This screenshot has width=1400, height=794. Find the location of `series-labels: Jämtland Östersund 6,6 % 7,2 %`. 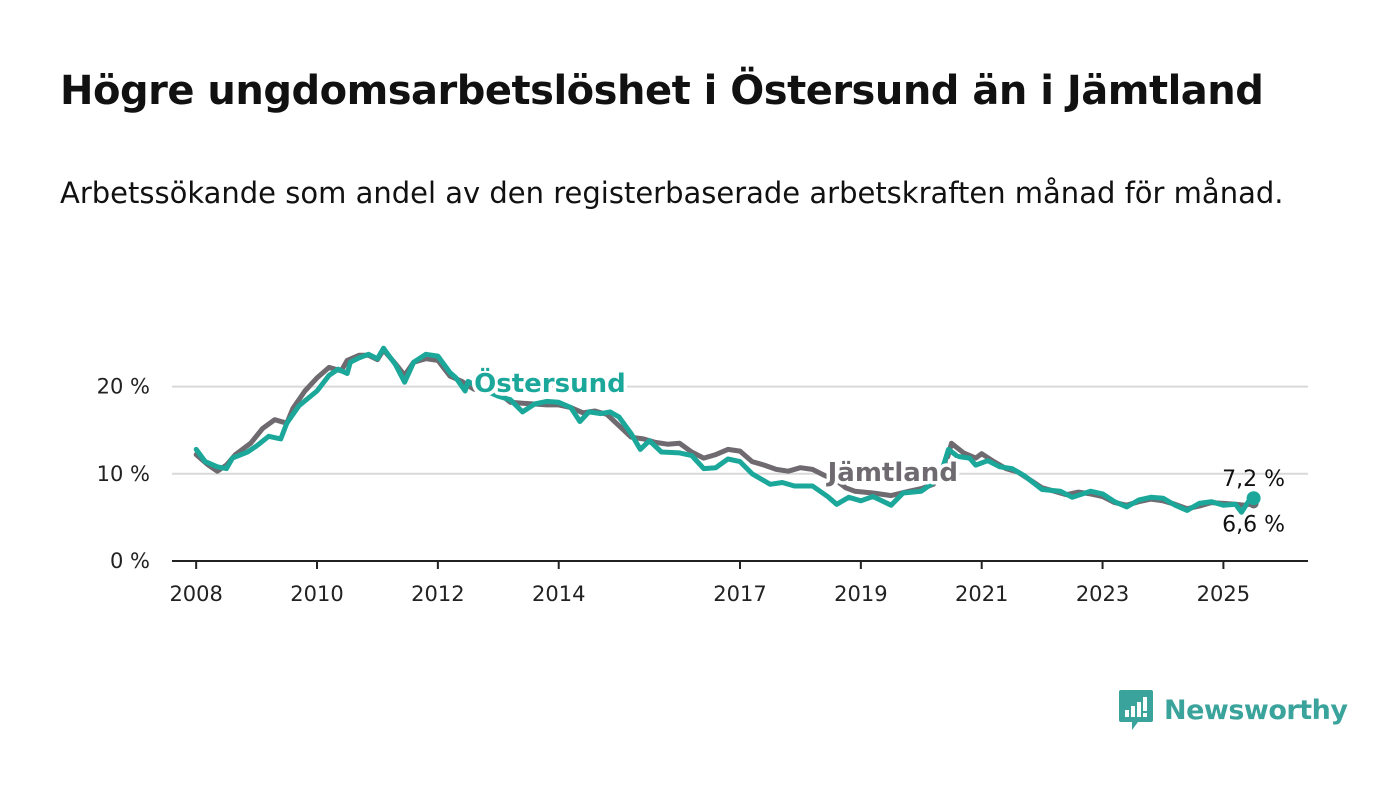

series-labels: Jämtland Östersund 6,6 % 7,2 % is located at coordinates (878, 449).